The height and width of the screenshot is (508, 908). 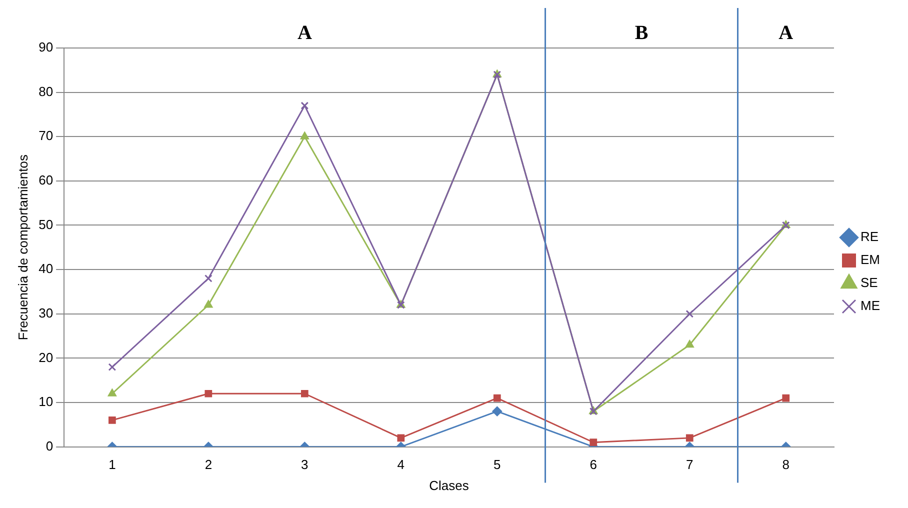 I want to click on x-tick-label: 1, so click(x=112, y=464).